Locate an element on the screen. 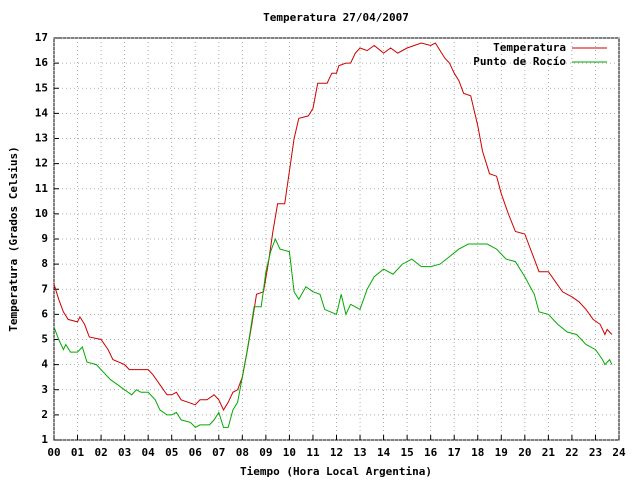 The width and height of the screenshot is (640, 480). y-axis-label: Temperatura (Grados Celsius) is located at coordinates (13, 238).